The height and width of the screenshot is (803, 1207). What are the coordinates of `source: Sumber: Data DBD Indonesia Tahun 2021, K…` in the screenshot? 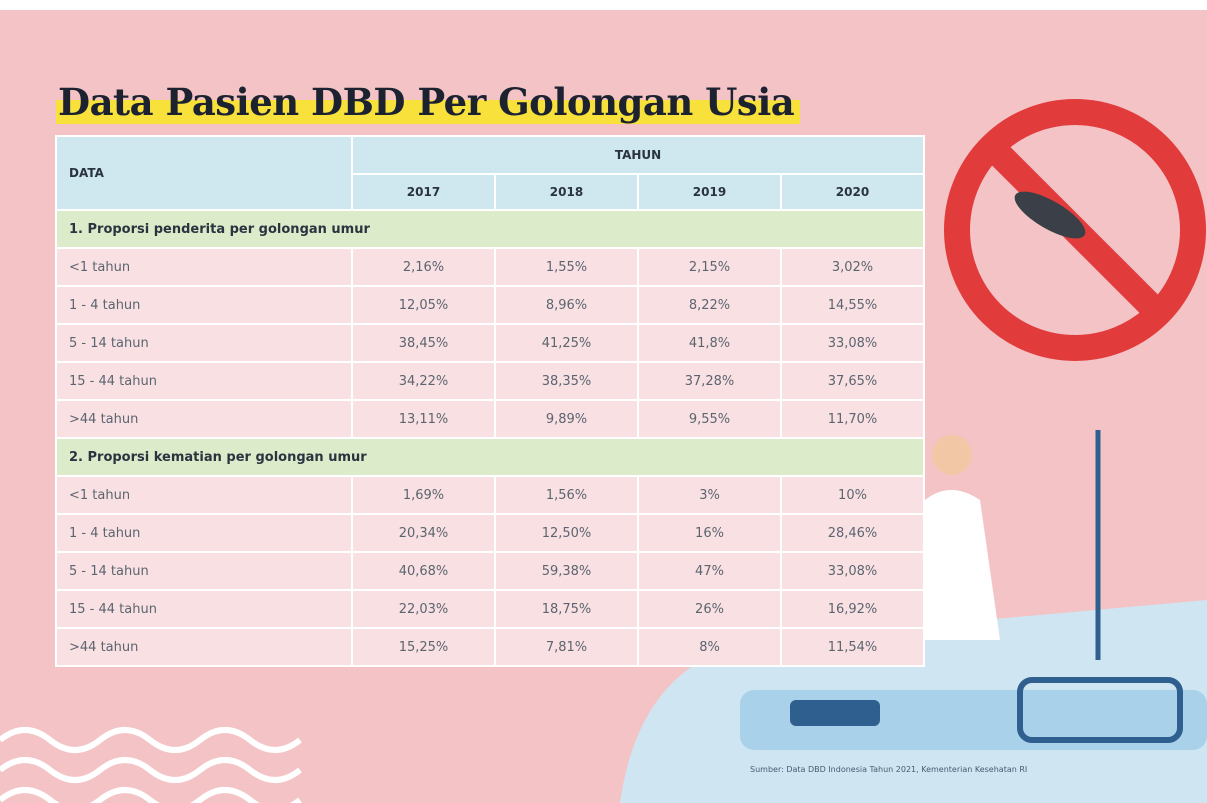 It's located at (889, 769).